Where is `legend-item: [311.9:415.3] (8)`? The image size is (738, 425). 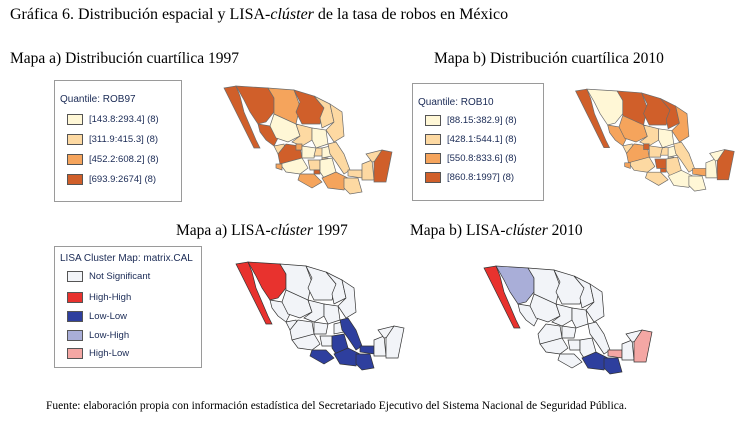 legend-item: [311.9:415.3] (8) is located at coordinates (112, 139).